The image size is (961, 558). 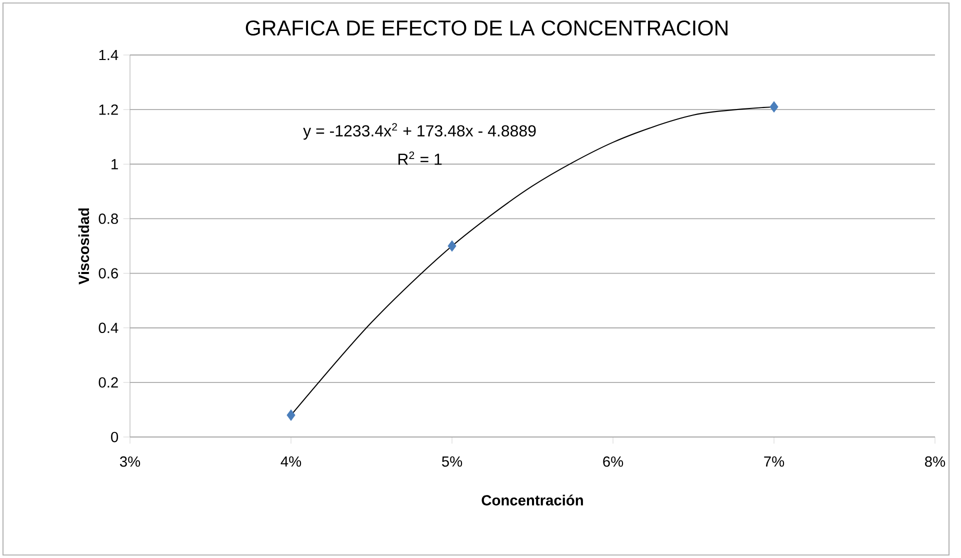 I want to click on y-tick-label: 1.2, so click(x=108, y=109).